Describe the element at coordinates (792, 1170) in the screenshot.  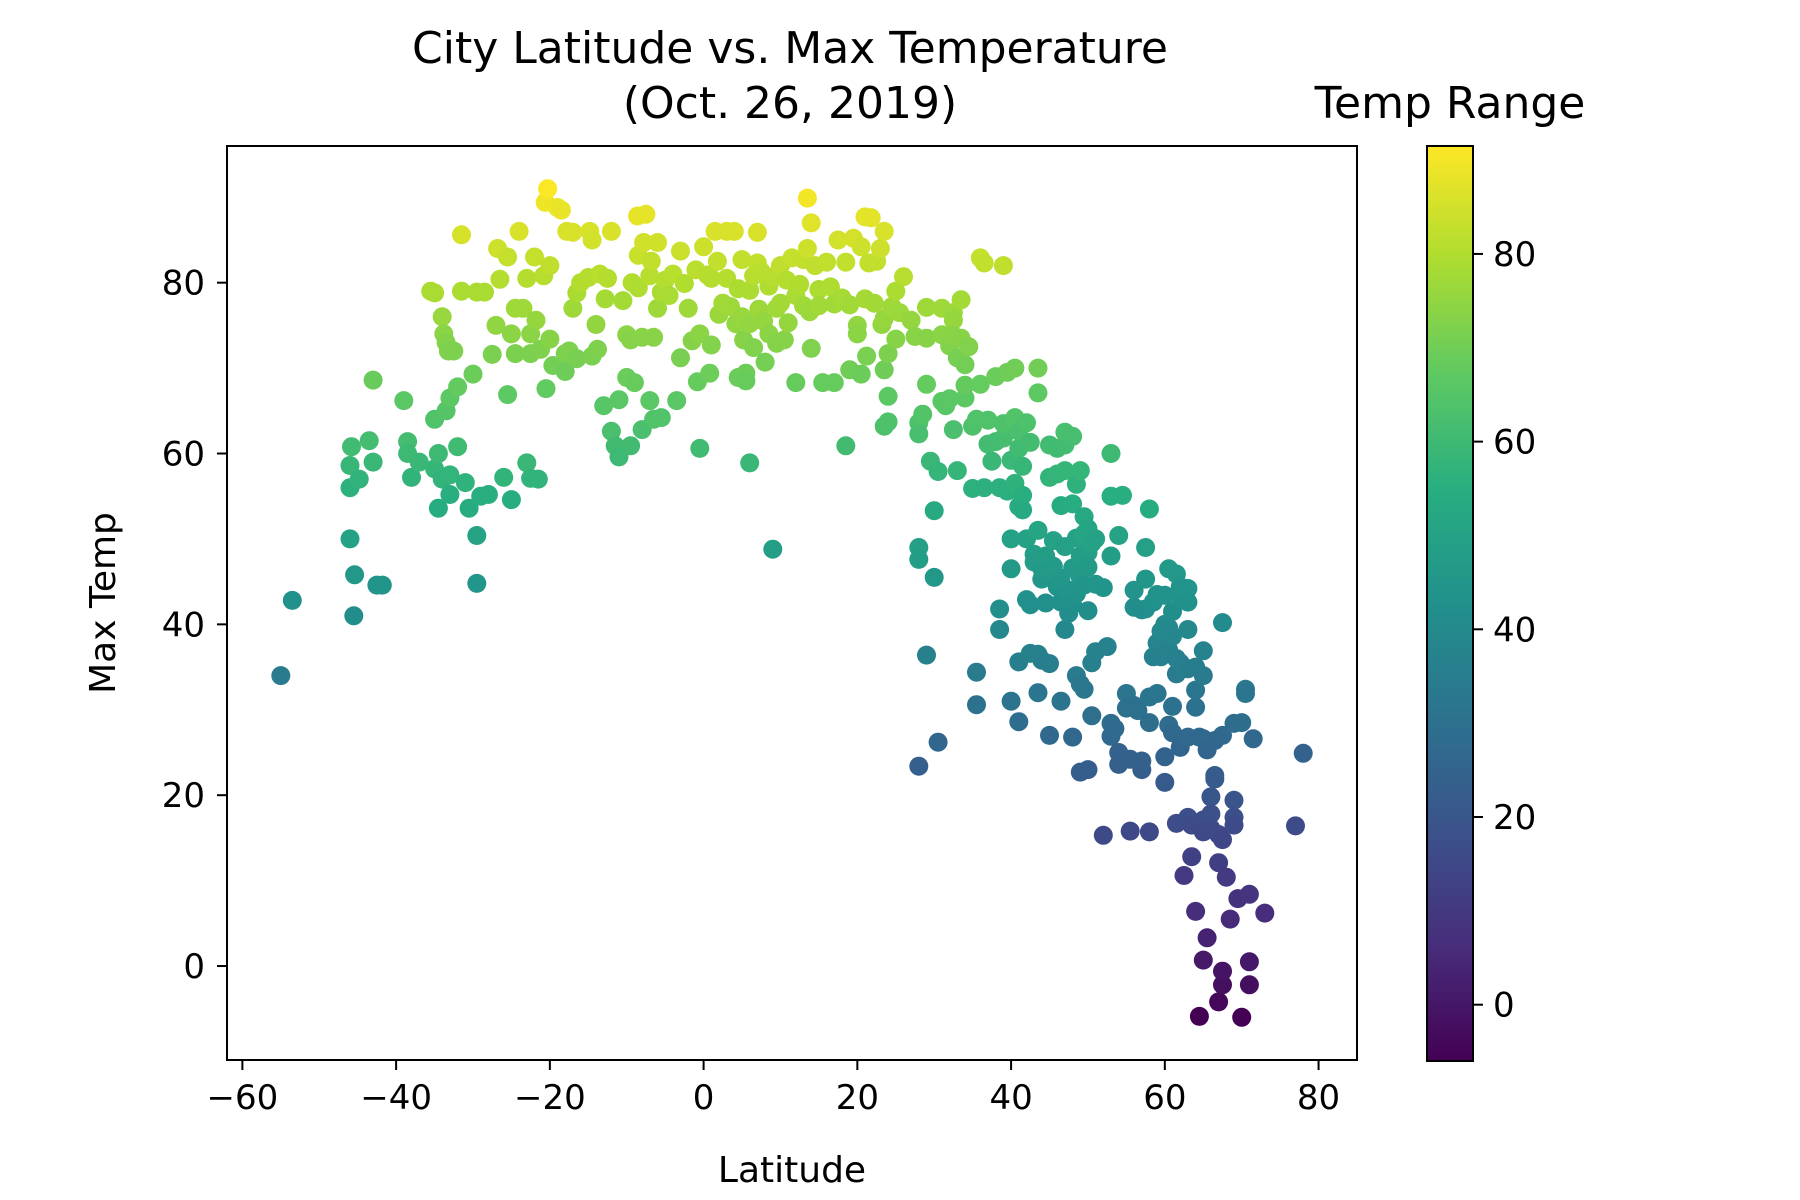
I see `x-axis-label: Latitude` at that location.